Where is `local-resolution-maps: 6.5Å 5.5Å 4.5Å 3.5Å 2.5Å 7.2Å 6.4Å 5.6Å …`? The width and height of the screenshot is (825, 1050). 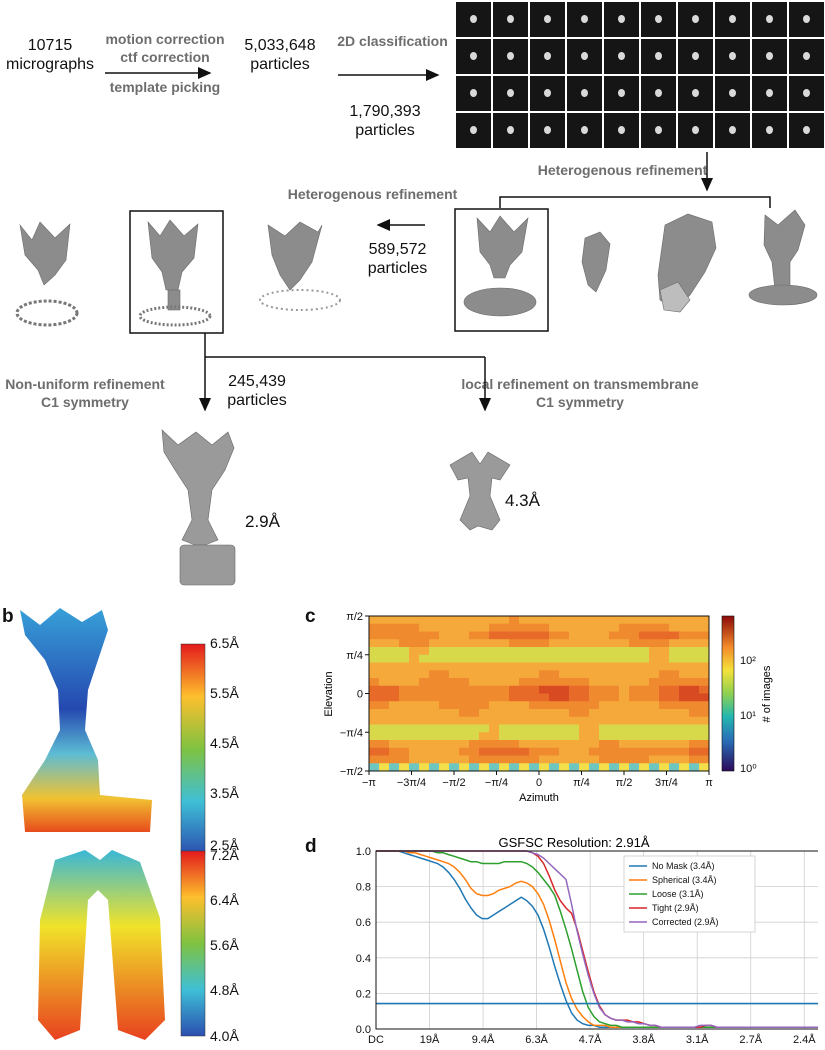
local-resolution-maps: 6.5Å 5.5Å 4.5Å 3.5Å 2.5Å 7.2Å 6.4Å 5.6Å … is located at coordinates (129, 826).